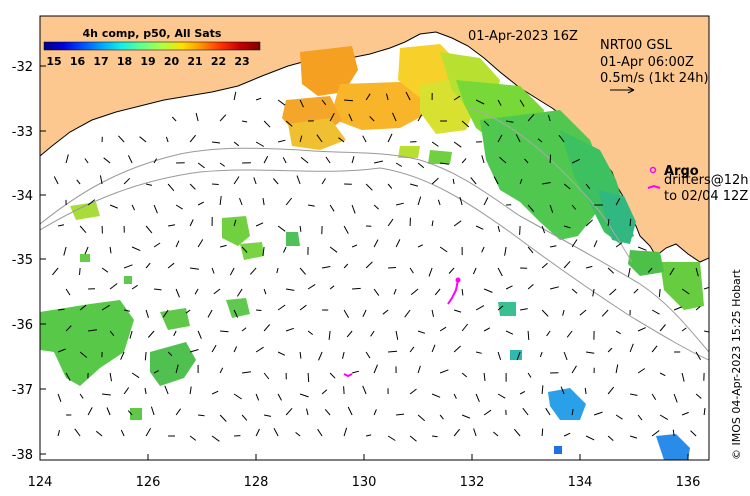 The image size is (750, 496). I want to click on colorbar-tick-label: 21, so click(194, 61).